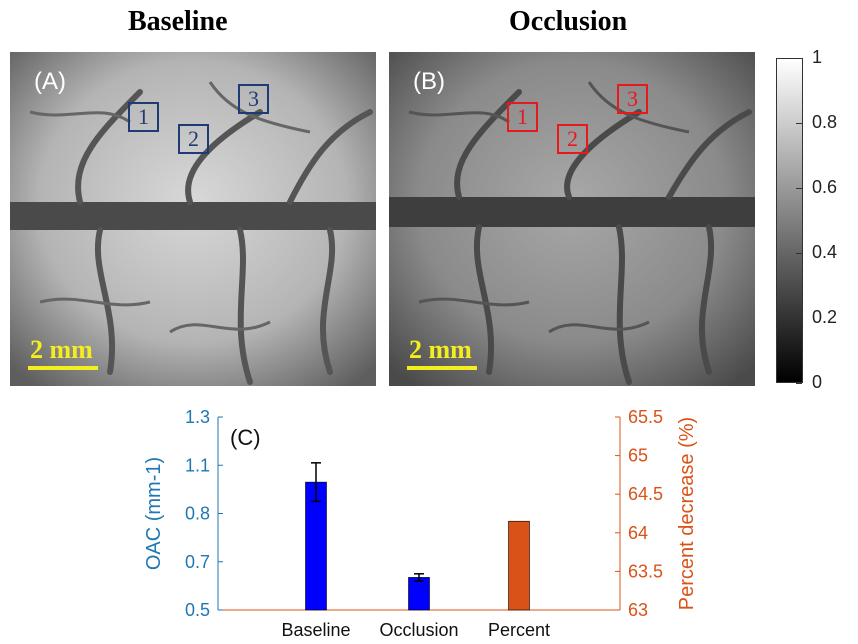 Image resolution: width=858 pixels, height=644 pixels. What do you see at coordinates (197, 562) in the screenshot?
I see `left-tick-label: 0.7` at bounding box center [197, 562].